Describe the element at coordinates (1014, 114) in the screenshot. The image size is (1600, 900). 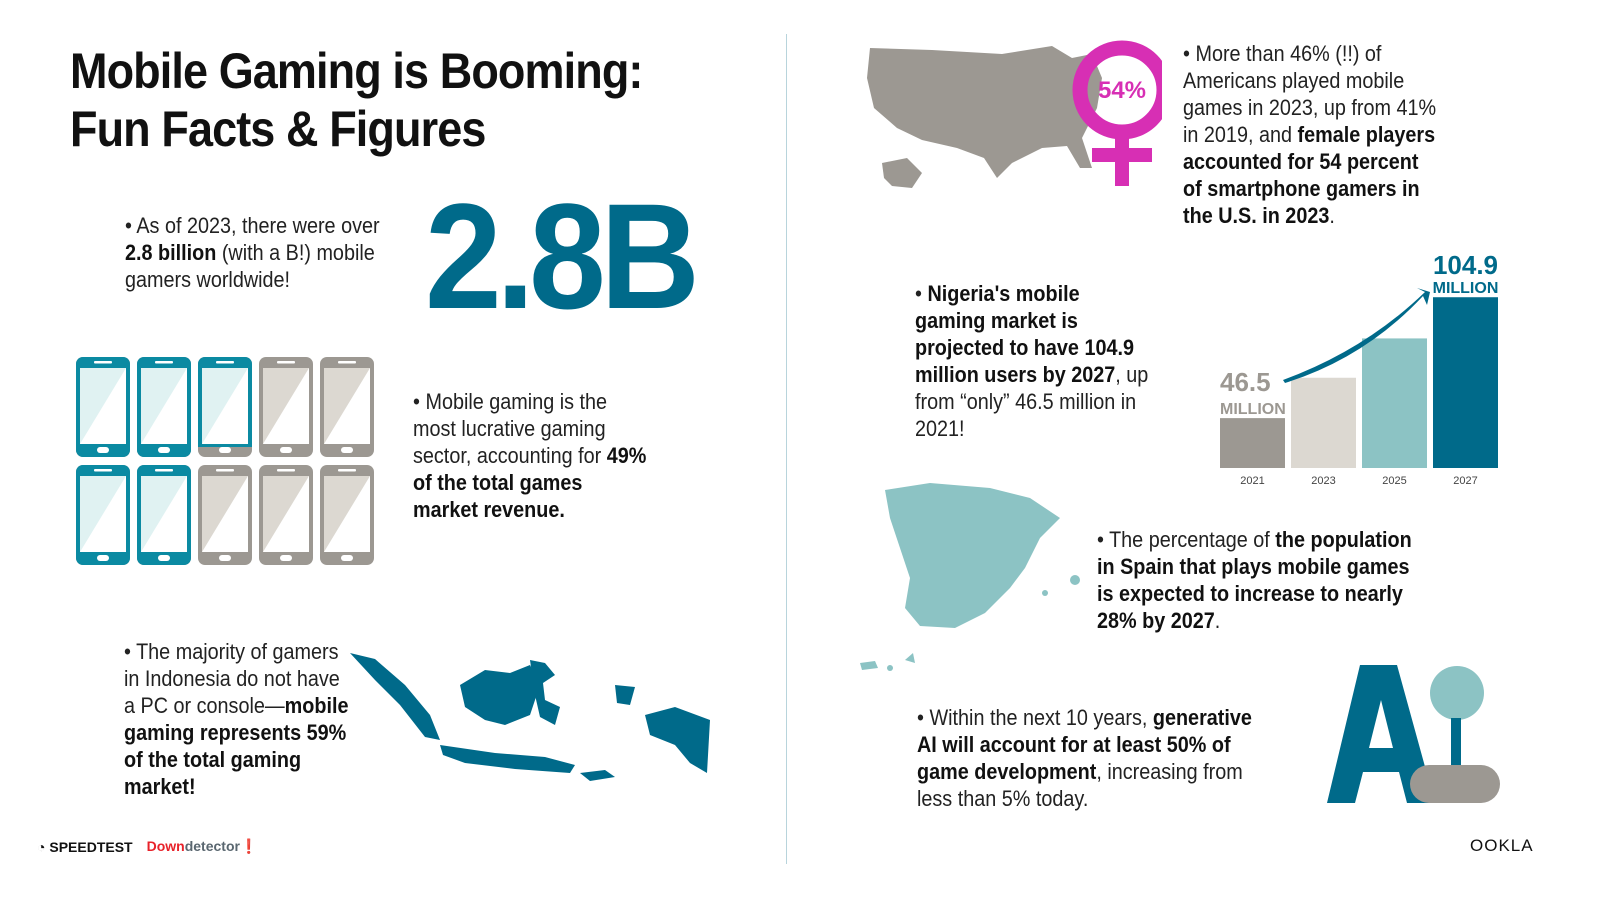
I see `usa-map-icon: 54%` at that location.